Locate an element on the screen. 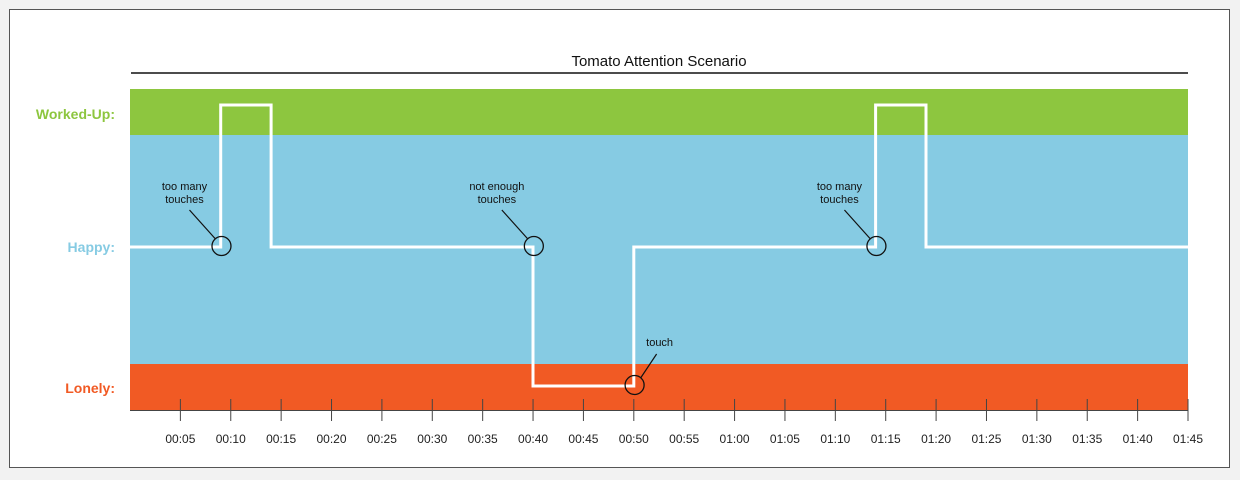  x-tick-label: 00:30 is located at coordinates (432, 439).